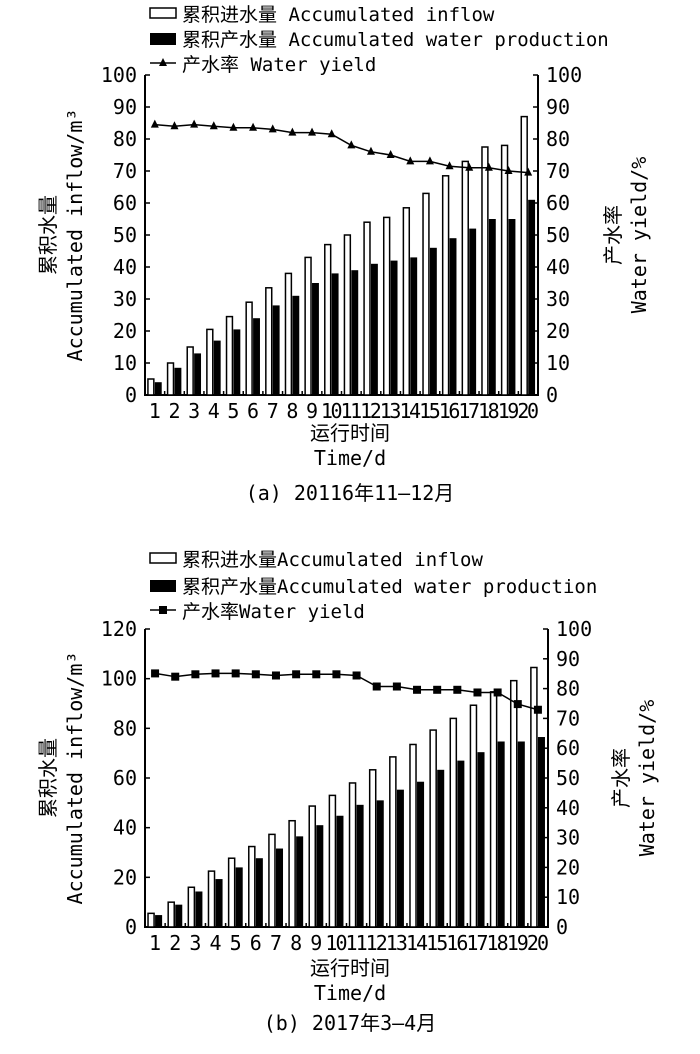 The width and height of the screenshot is (700, 1054). I want to click on y2-axis-label-cn: 产水率, so click(621, 778).